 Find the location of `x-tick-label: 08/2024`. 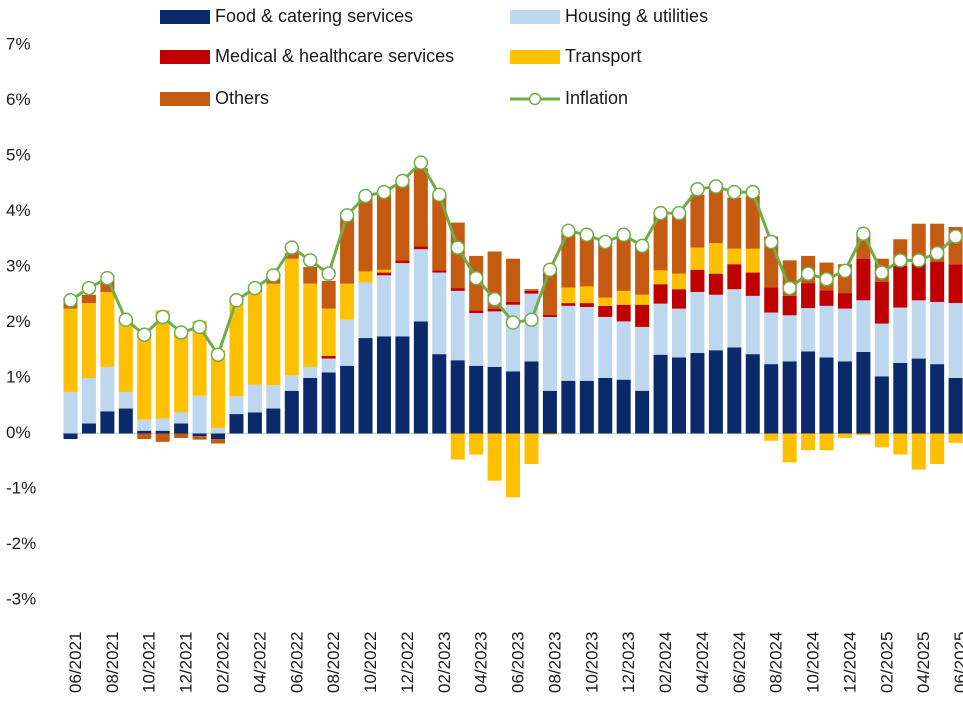

x-tick-label: 08/2024 is located at coordinates (776, 662).